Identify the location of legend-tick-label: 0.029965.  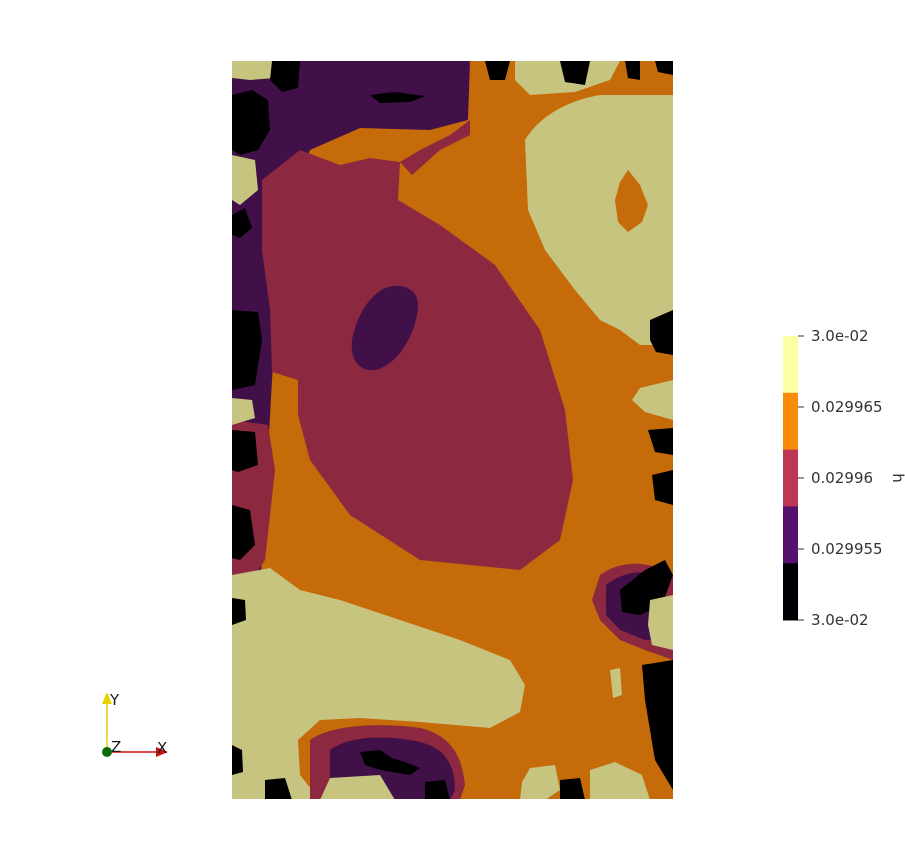
(847, 407).